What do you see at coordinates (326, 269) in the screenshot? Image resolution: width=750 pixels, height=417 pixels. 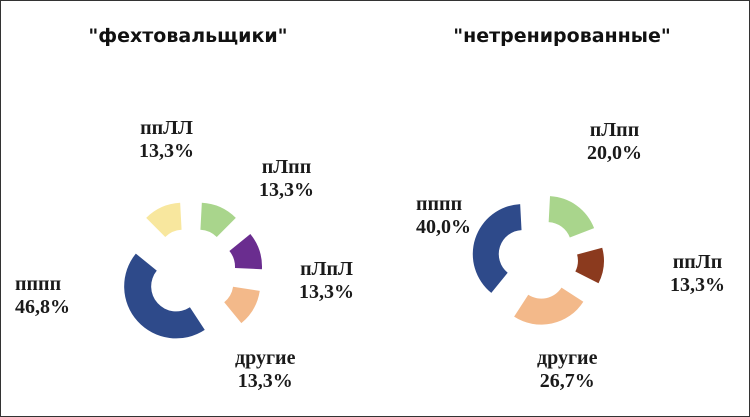 I see `slice-label-name: пЛпЛ` at bounding box center [326, 269].